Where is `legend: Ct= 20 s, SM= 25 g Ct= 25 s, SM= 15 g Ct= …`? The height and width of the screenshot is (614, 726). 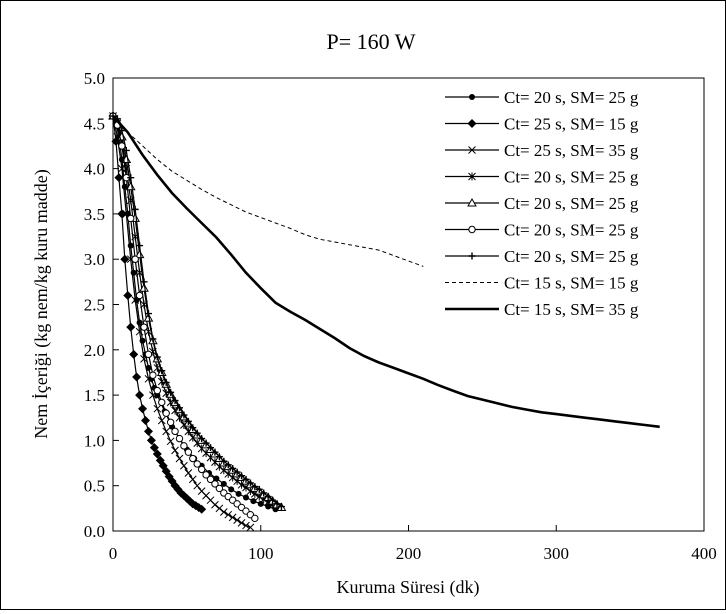
legend: Ct= 20 s, SM= 25 g Ct= 25 s, SM= 15 g Ct= … is located at coordinates (542, 203).